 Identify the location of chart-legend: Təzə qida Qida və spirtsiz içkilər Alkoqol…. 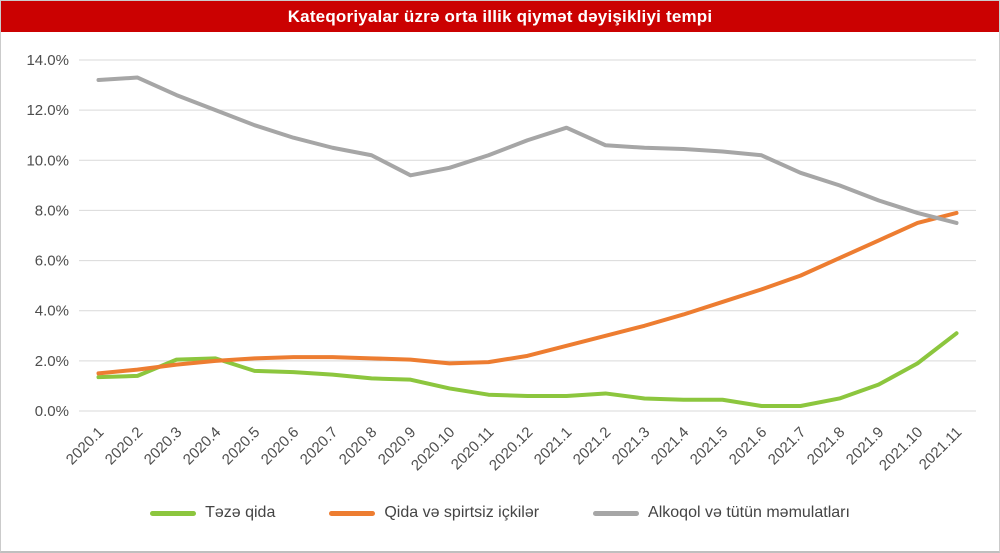
(500, 513).